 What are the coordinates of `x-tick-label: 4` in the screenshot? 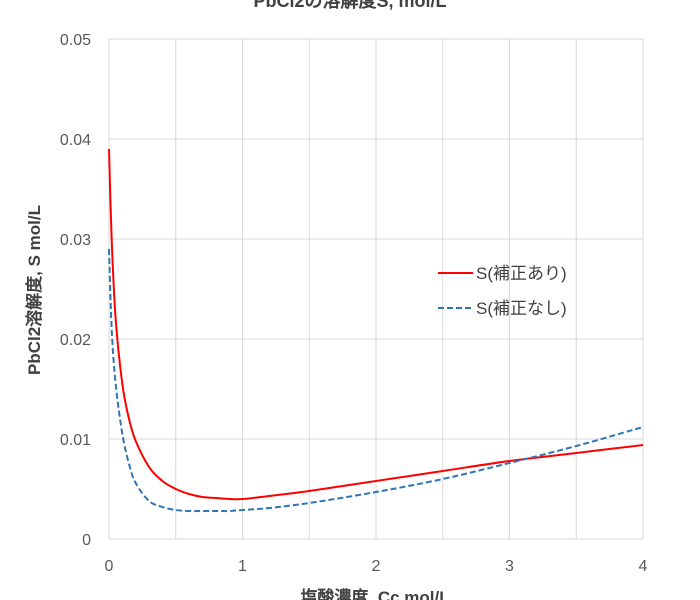 It's located at (643, 566).